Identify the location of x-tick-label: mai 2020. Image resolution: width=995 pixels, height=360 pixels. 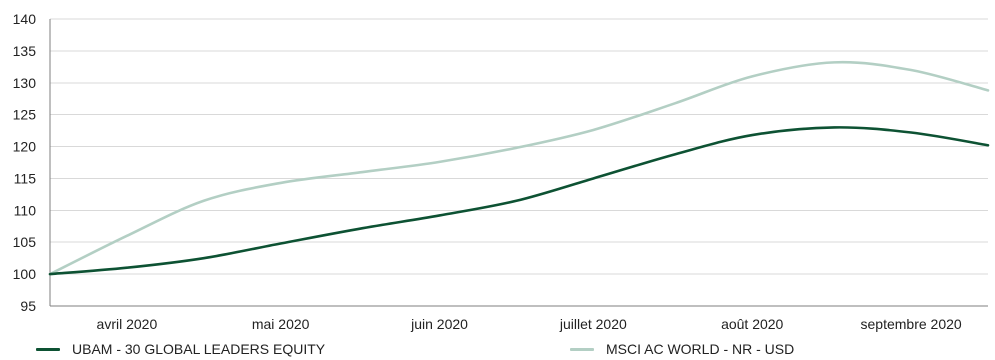
(281, 324).